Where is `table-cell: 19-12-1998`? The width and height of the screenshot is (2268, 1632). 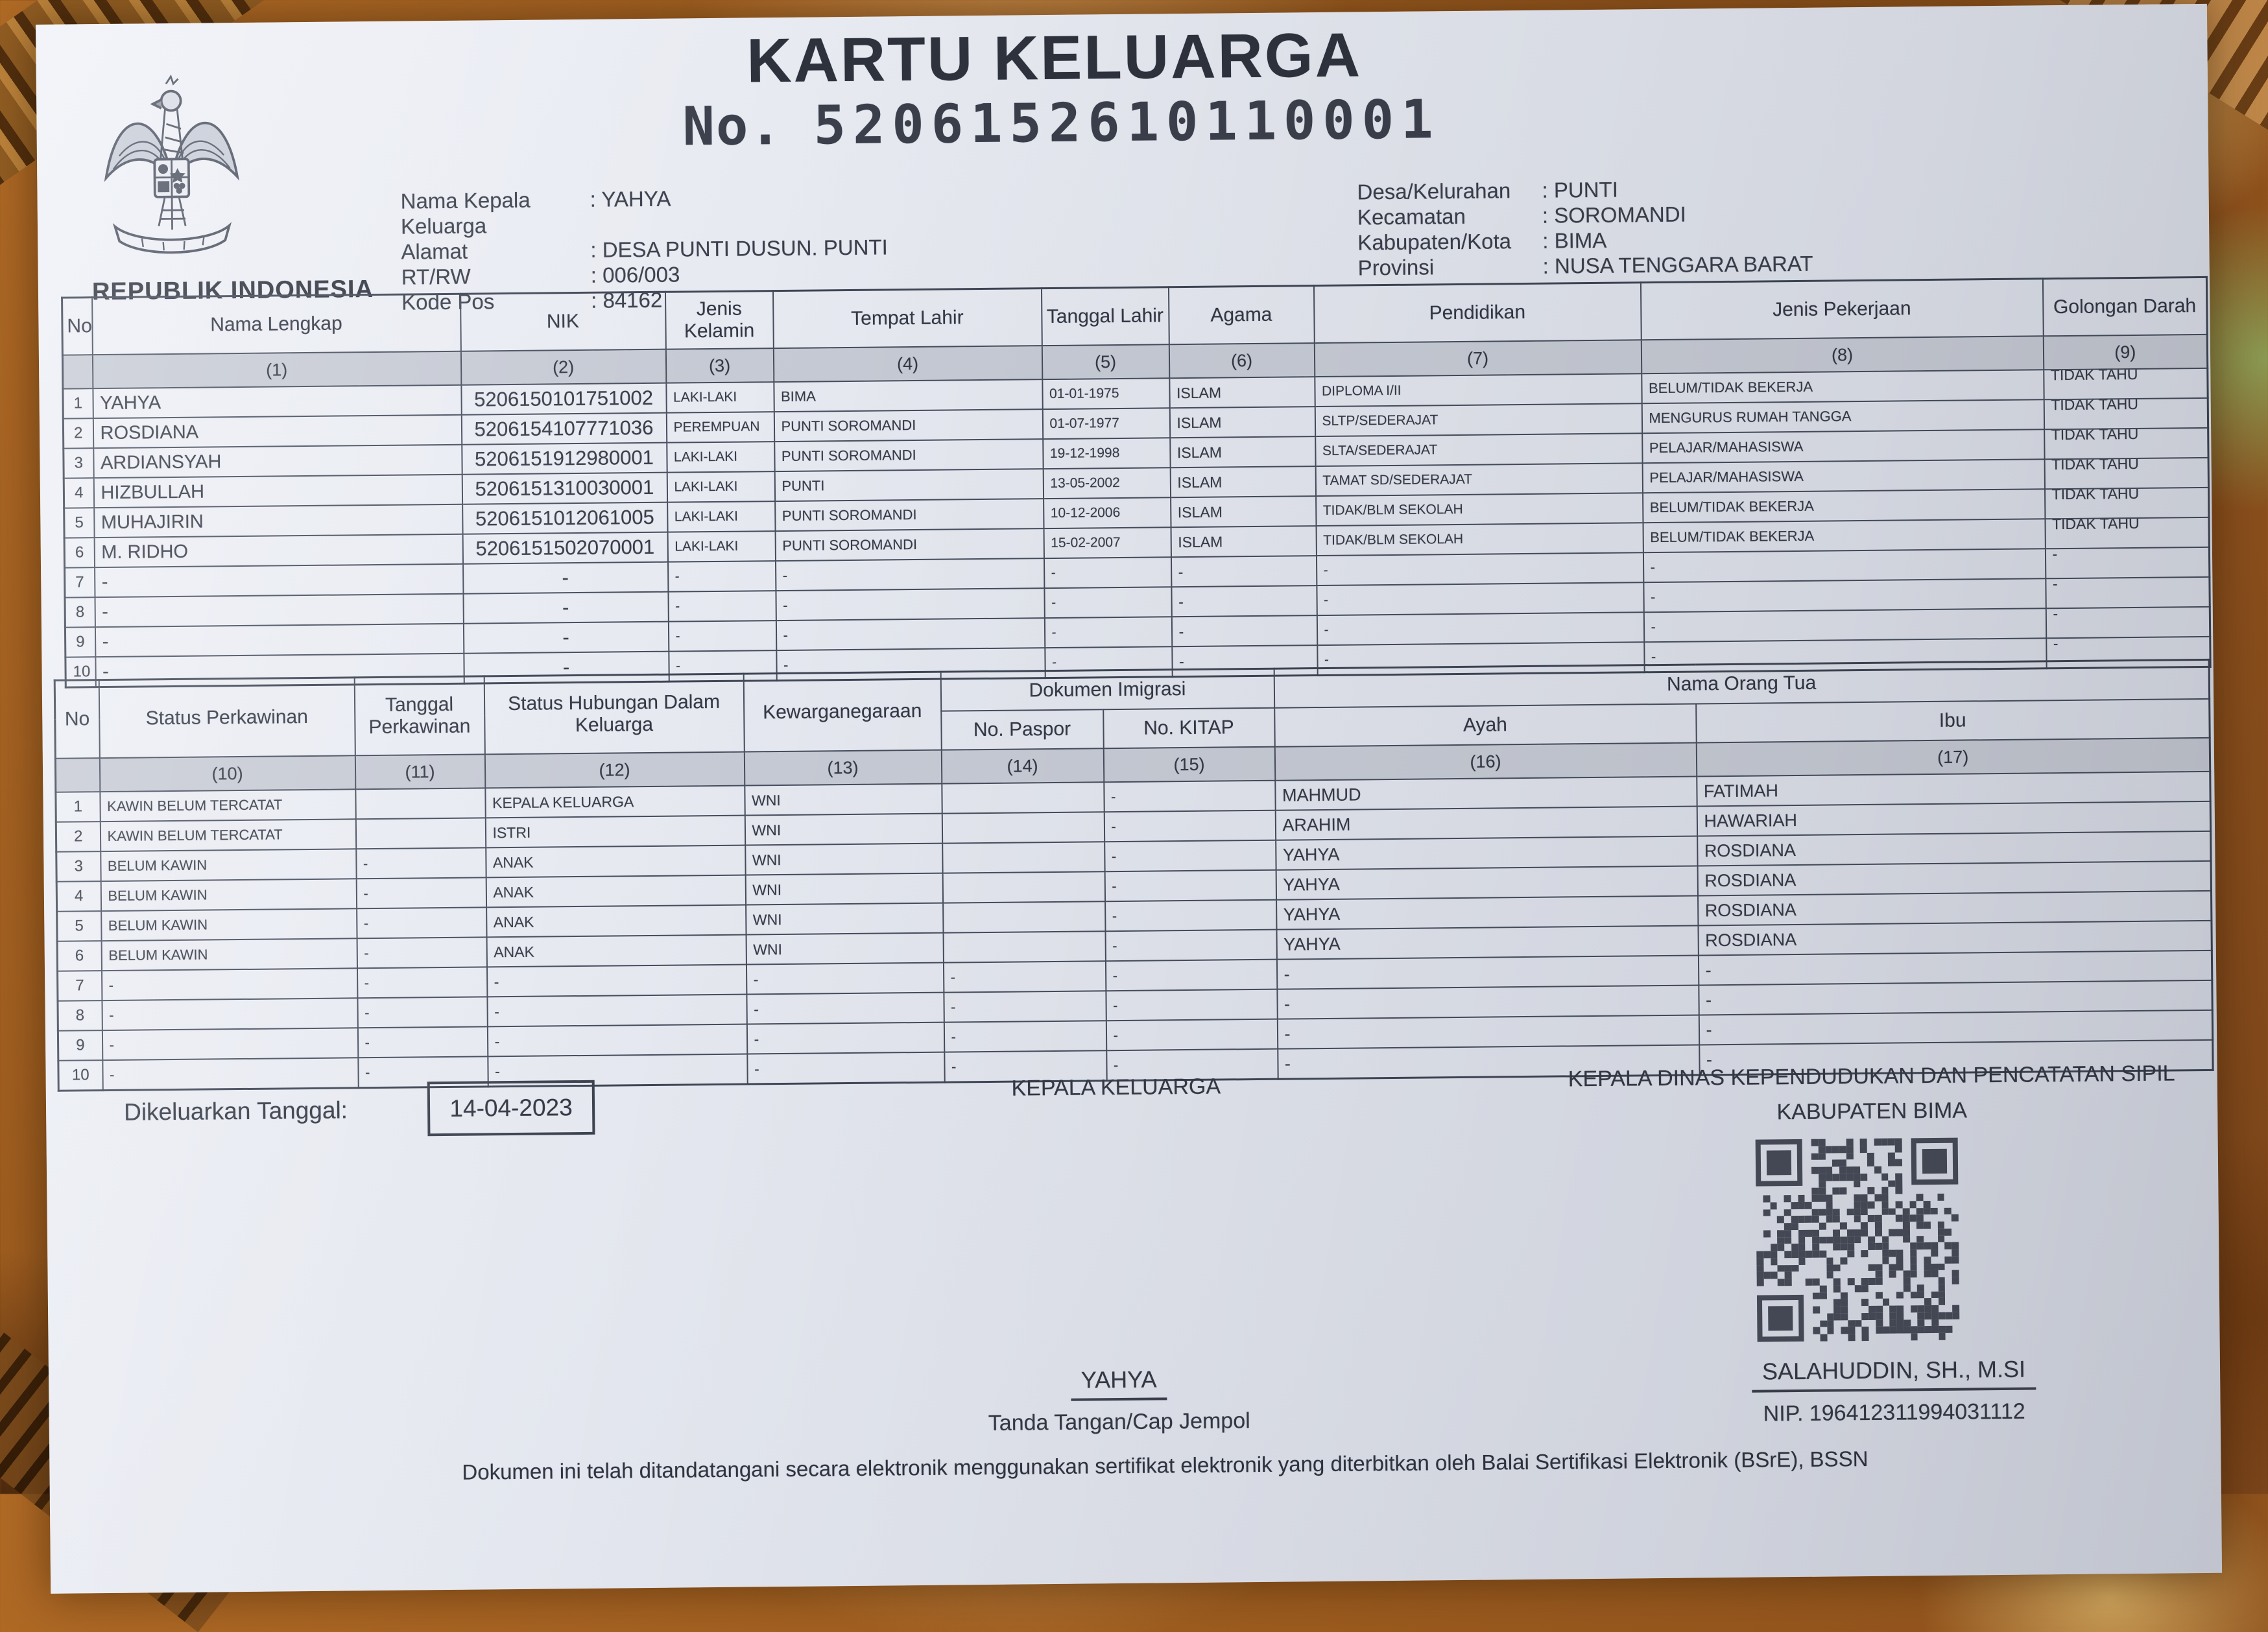
table-cell: 19-12-1998 is located at coordinates (1106, 454).